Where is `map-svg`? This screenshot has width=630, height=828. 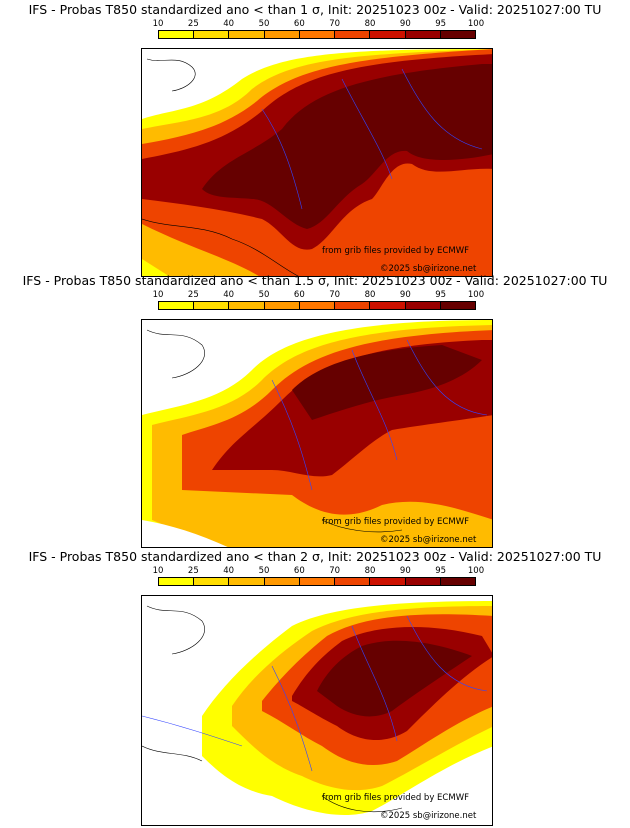
map-svg is located at coordinates (317, 708).